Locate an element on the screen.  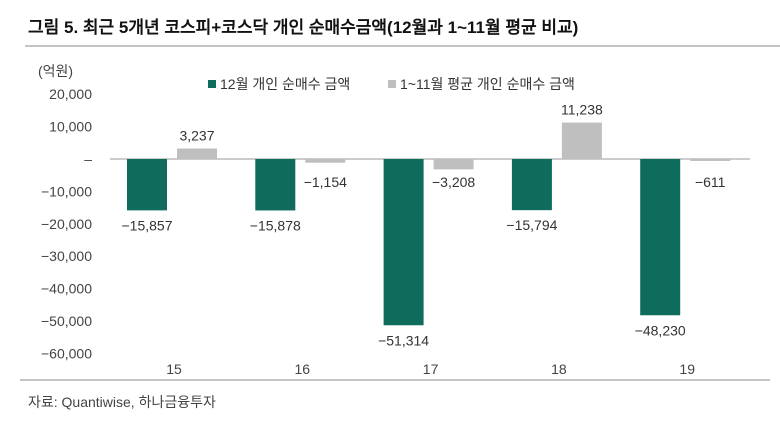
y-tick-label: −60,000 is located at coordinates (66, 353).